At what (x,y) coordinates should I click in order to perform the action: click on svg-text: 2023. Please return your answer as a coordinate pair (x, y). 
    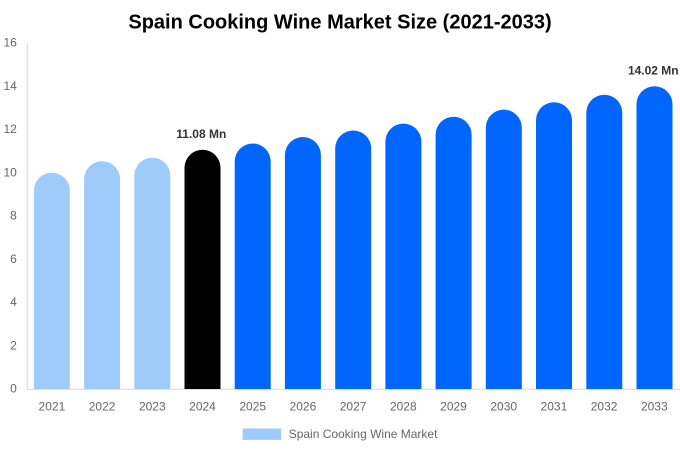
    Looking at the image, I should click on (152, 407).